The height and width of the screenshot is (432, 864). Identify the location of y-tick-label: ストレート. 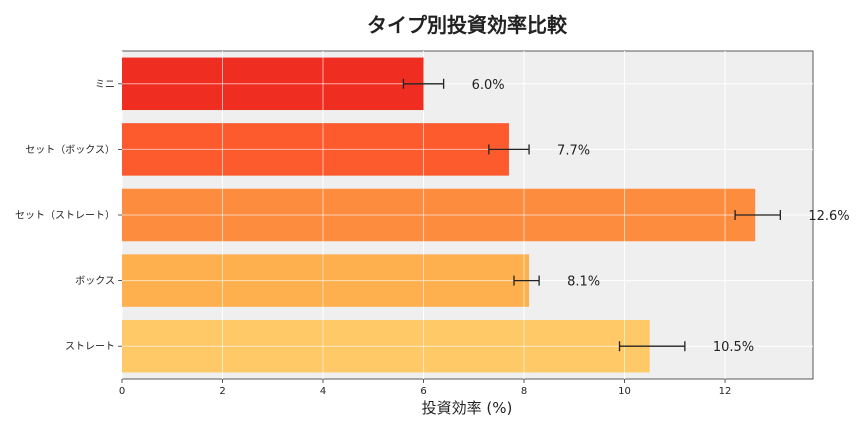
(90, 347).